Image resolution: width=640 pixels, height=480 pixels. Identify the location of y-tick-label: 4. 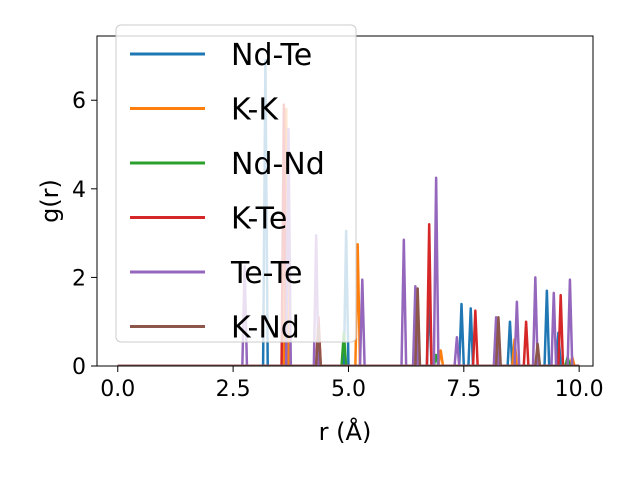
(79, 190).